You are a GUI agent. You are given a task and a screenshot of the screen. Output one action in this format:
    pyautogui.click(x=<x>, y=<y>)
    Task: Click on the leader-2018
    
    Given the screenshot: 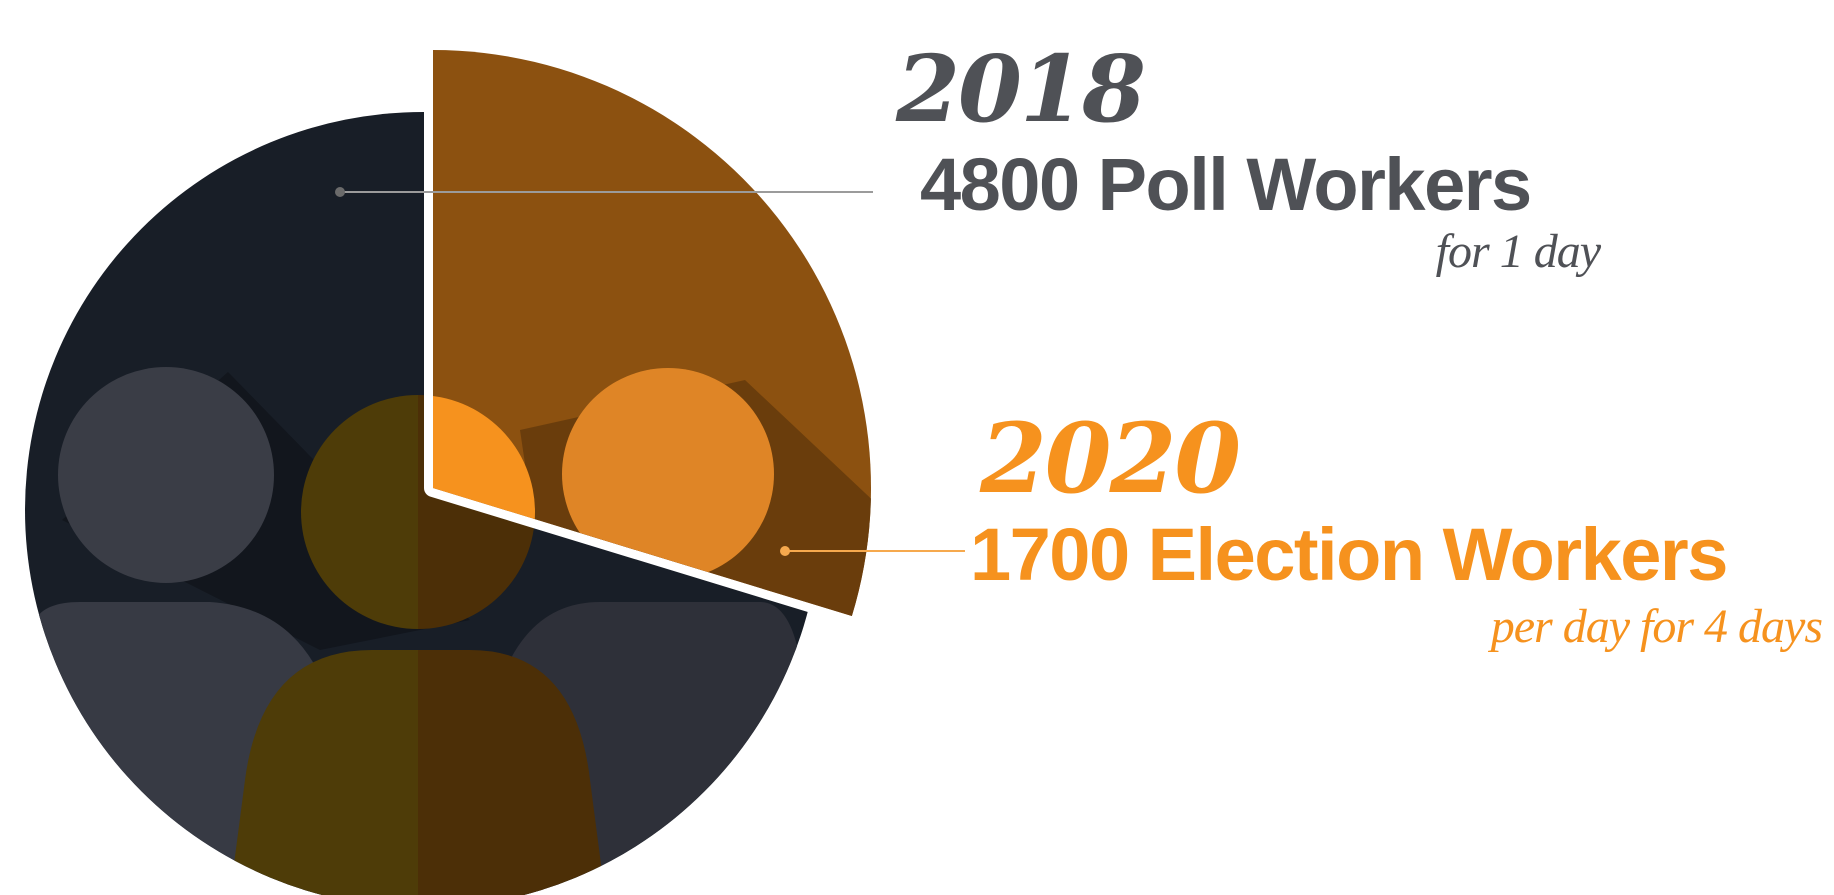 What is the action you would take?
    pyautogui.click(x=604, y=192)
    